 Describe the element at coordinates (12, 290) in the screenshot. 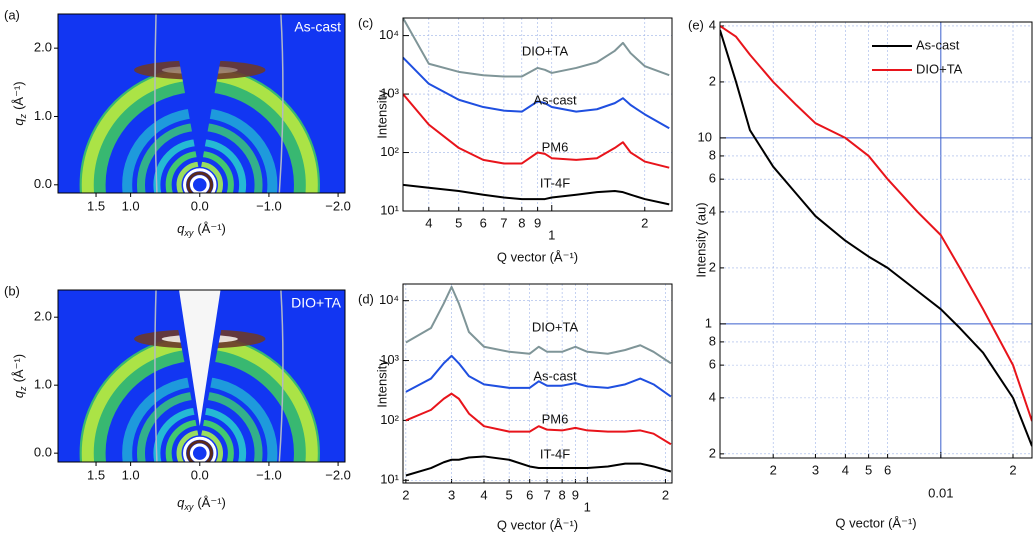

I see `panel-label: (b)` at that location.